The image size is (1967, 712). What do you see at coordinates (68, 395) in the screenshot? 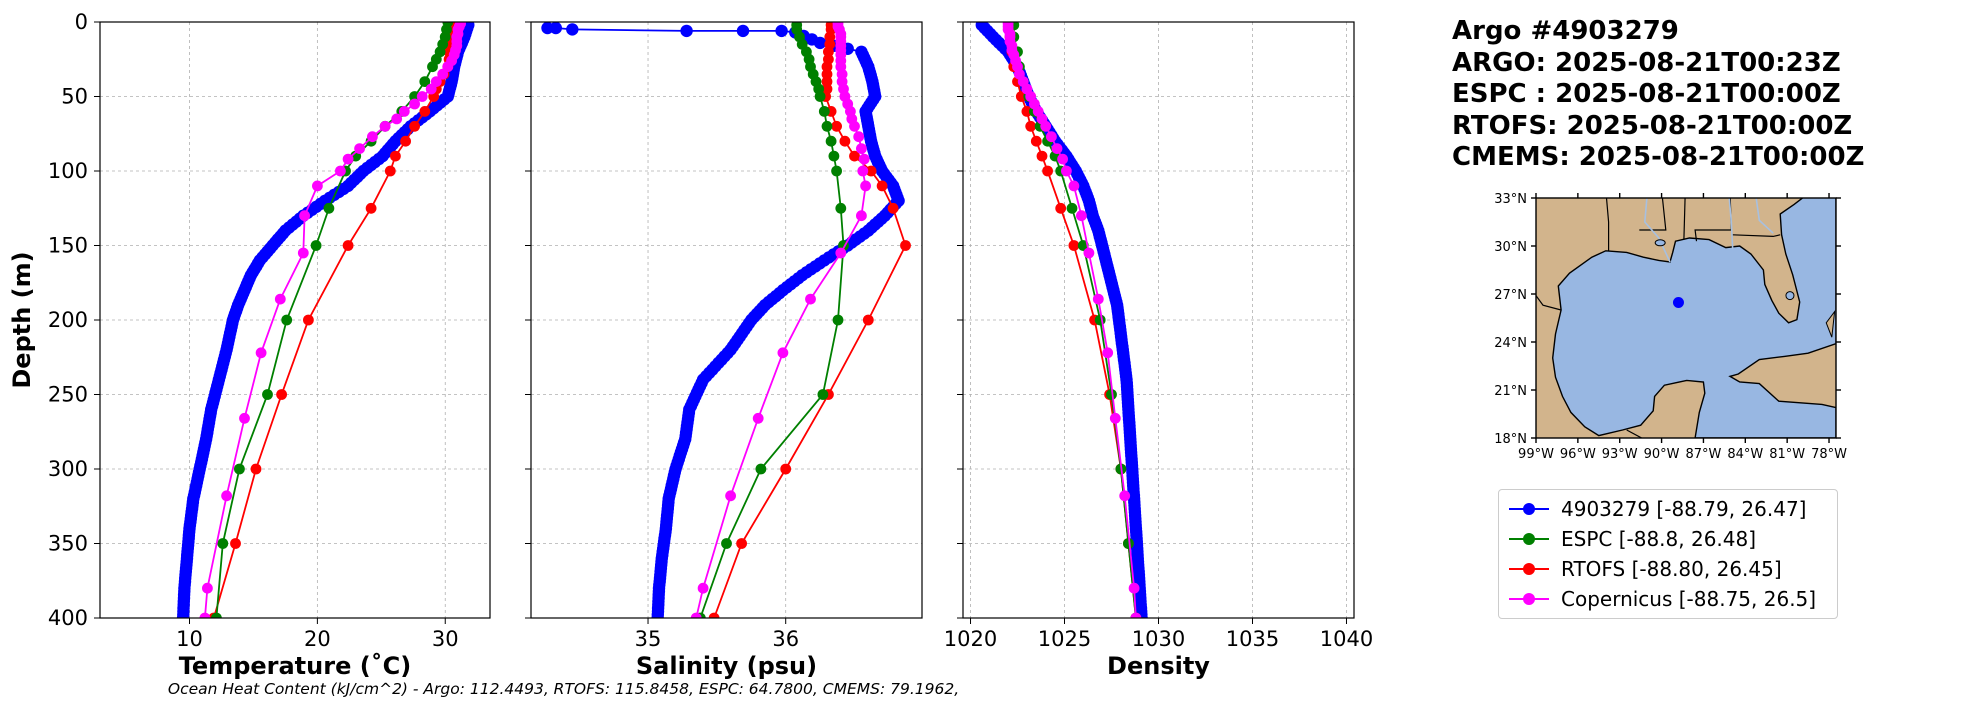
I see `y-tick-label: 250` at bounding box center [68, 395].